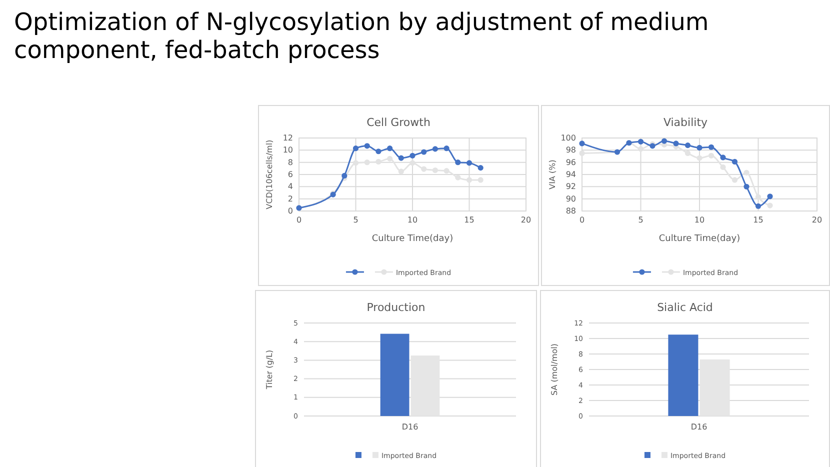  Describe the element at coordinates (290, 162) in the screenshot. I see `y-tick-label: 8` at that location.